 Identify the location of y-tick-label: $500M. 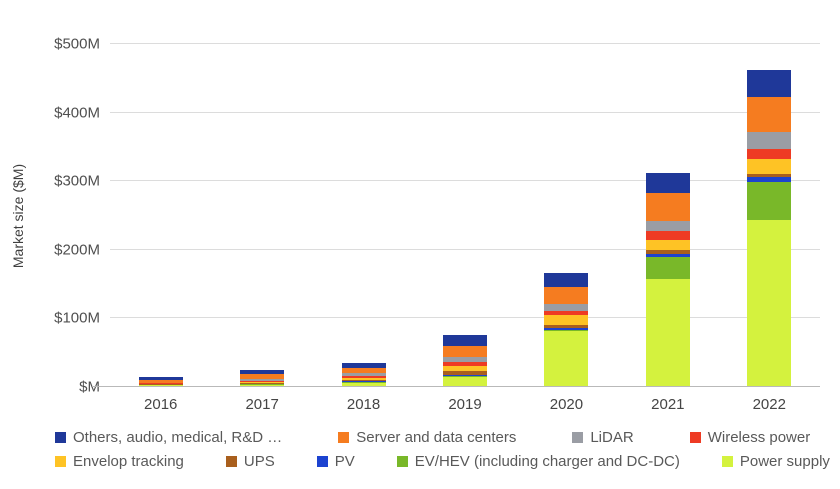
(77, 44).